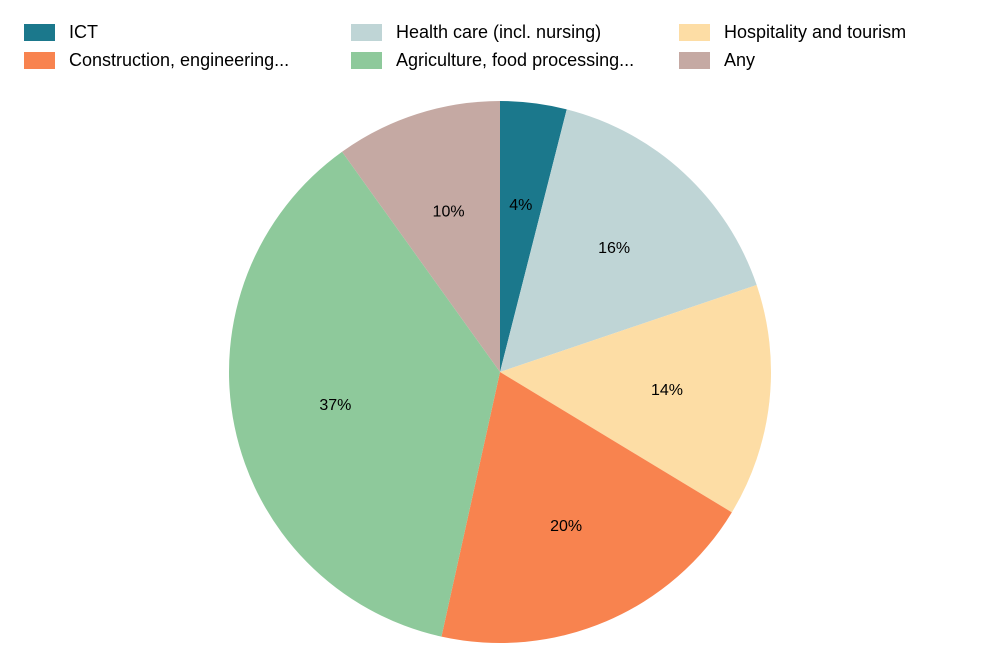 The width and height of the screenshot is (1000, 662). What do you see at coordinates (533, 236) in the screenshot?
I see `pie-slice-ict` at bounding box center [533, 236].